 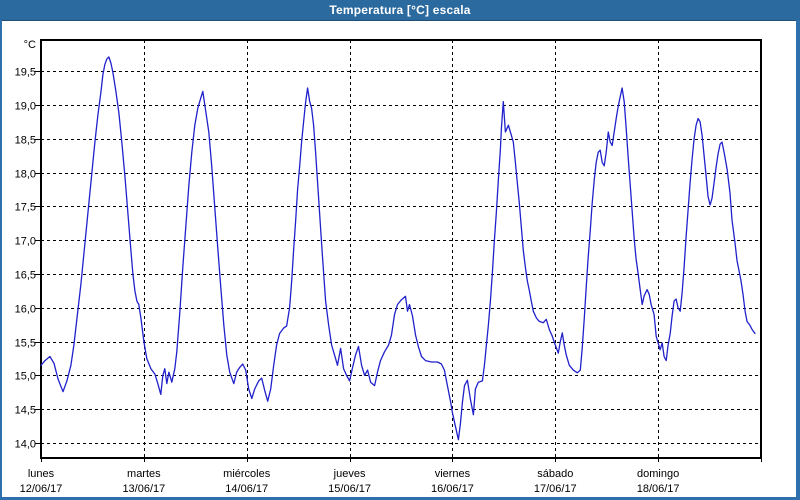 What do you see at coordinates (25, 411) in the screenshot?
I see `y-tick-label: 14,5` at bounding box center [25, 411].